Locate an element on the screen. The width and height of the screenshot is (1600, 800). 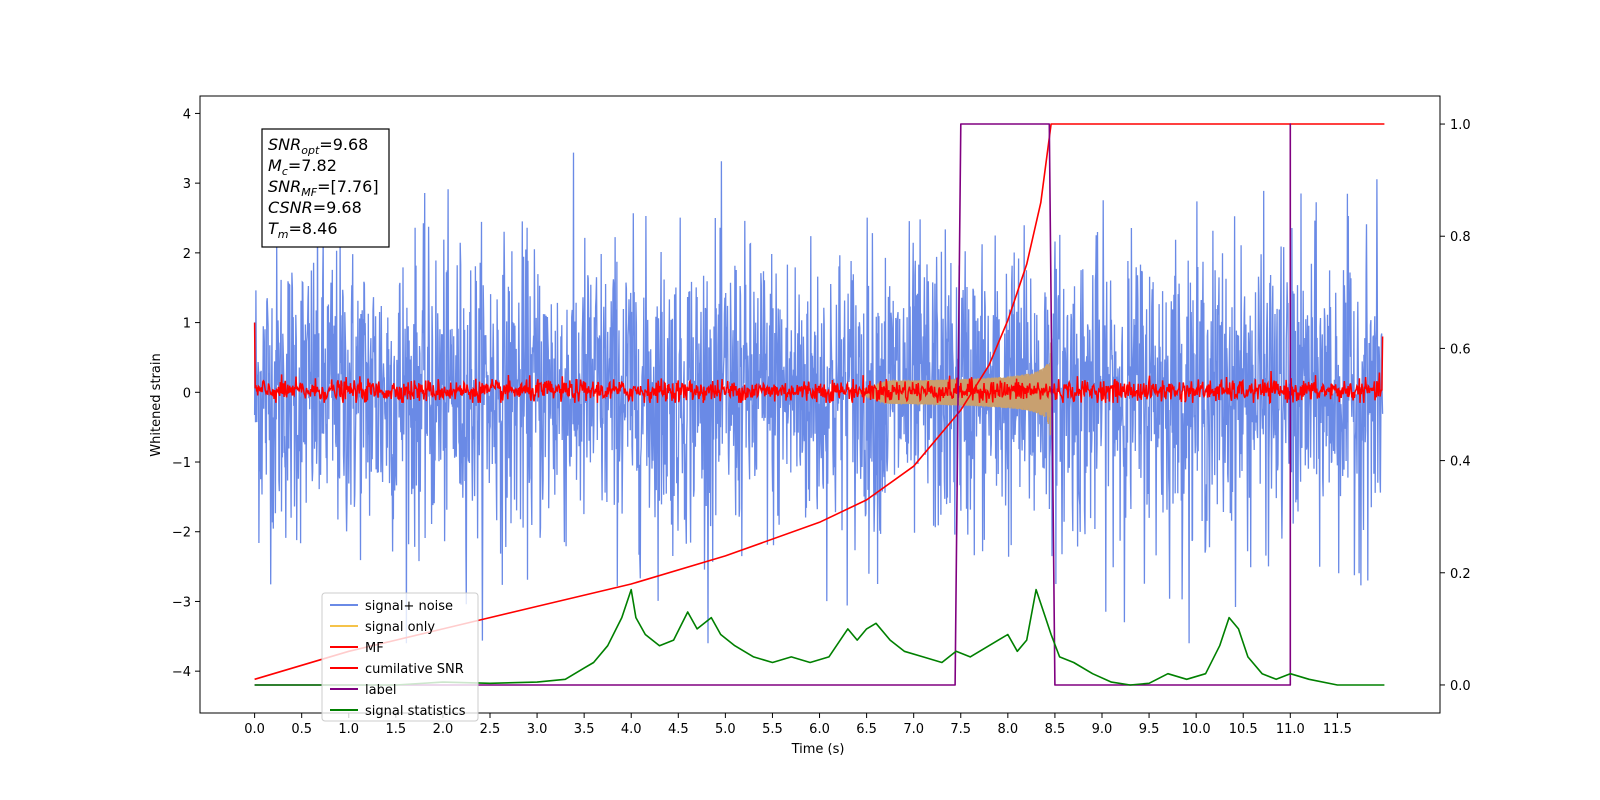
legend-label: signal+ noise is located at coordinates (409, 606).